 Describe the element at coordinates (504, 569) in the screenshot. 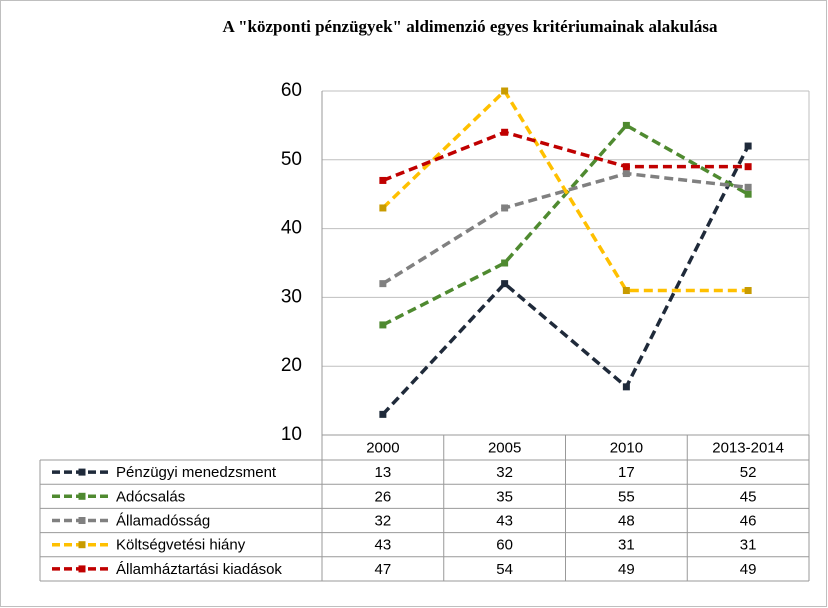

I see `table-value: 54` at that location.